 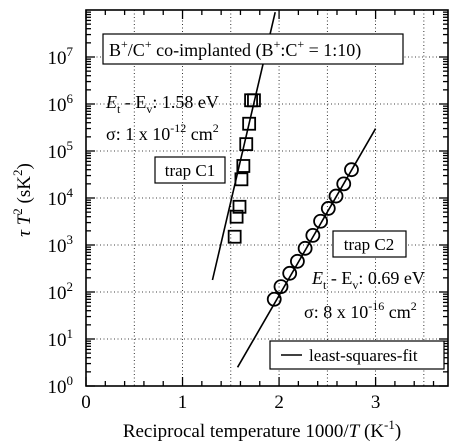 I want to click on y-tick-label: 10², so click(x=61, y=291).